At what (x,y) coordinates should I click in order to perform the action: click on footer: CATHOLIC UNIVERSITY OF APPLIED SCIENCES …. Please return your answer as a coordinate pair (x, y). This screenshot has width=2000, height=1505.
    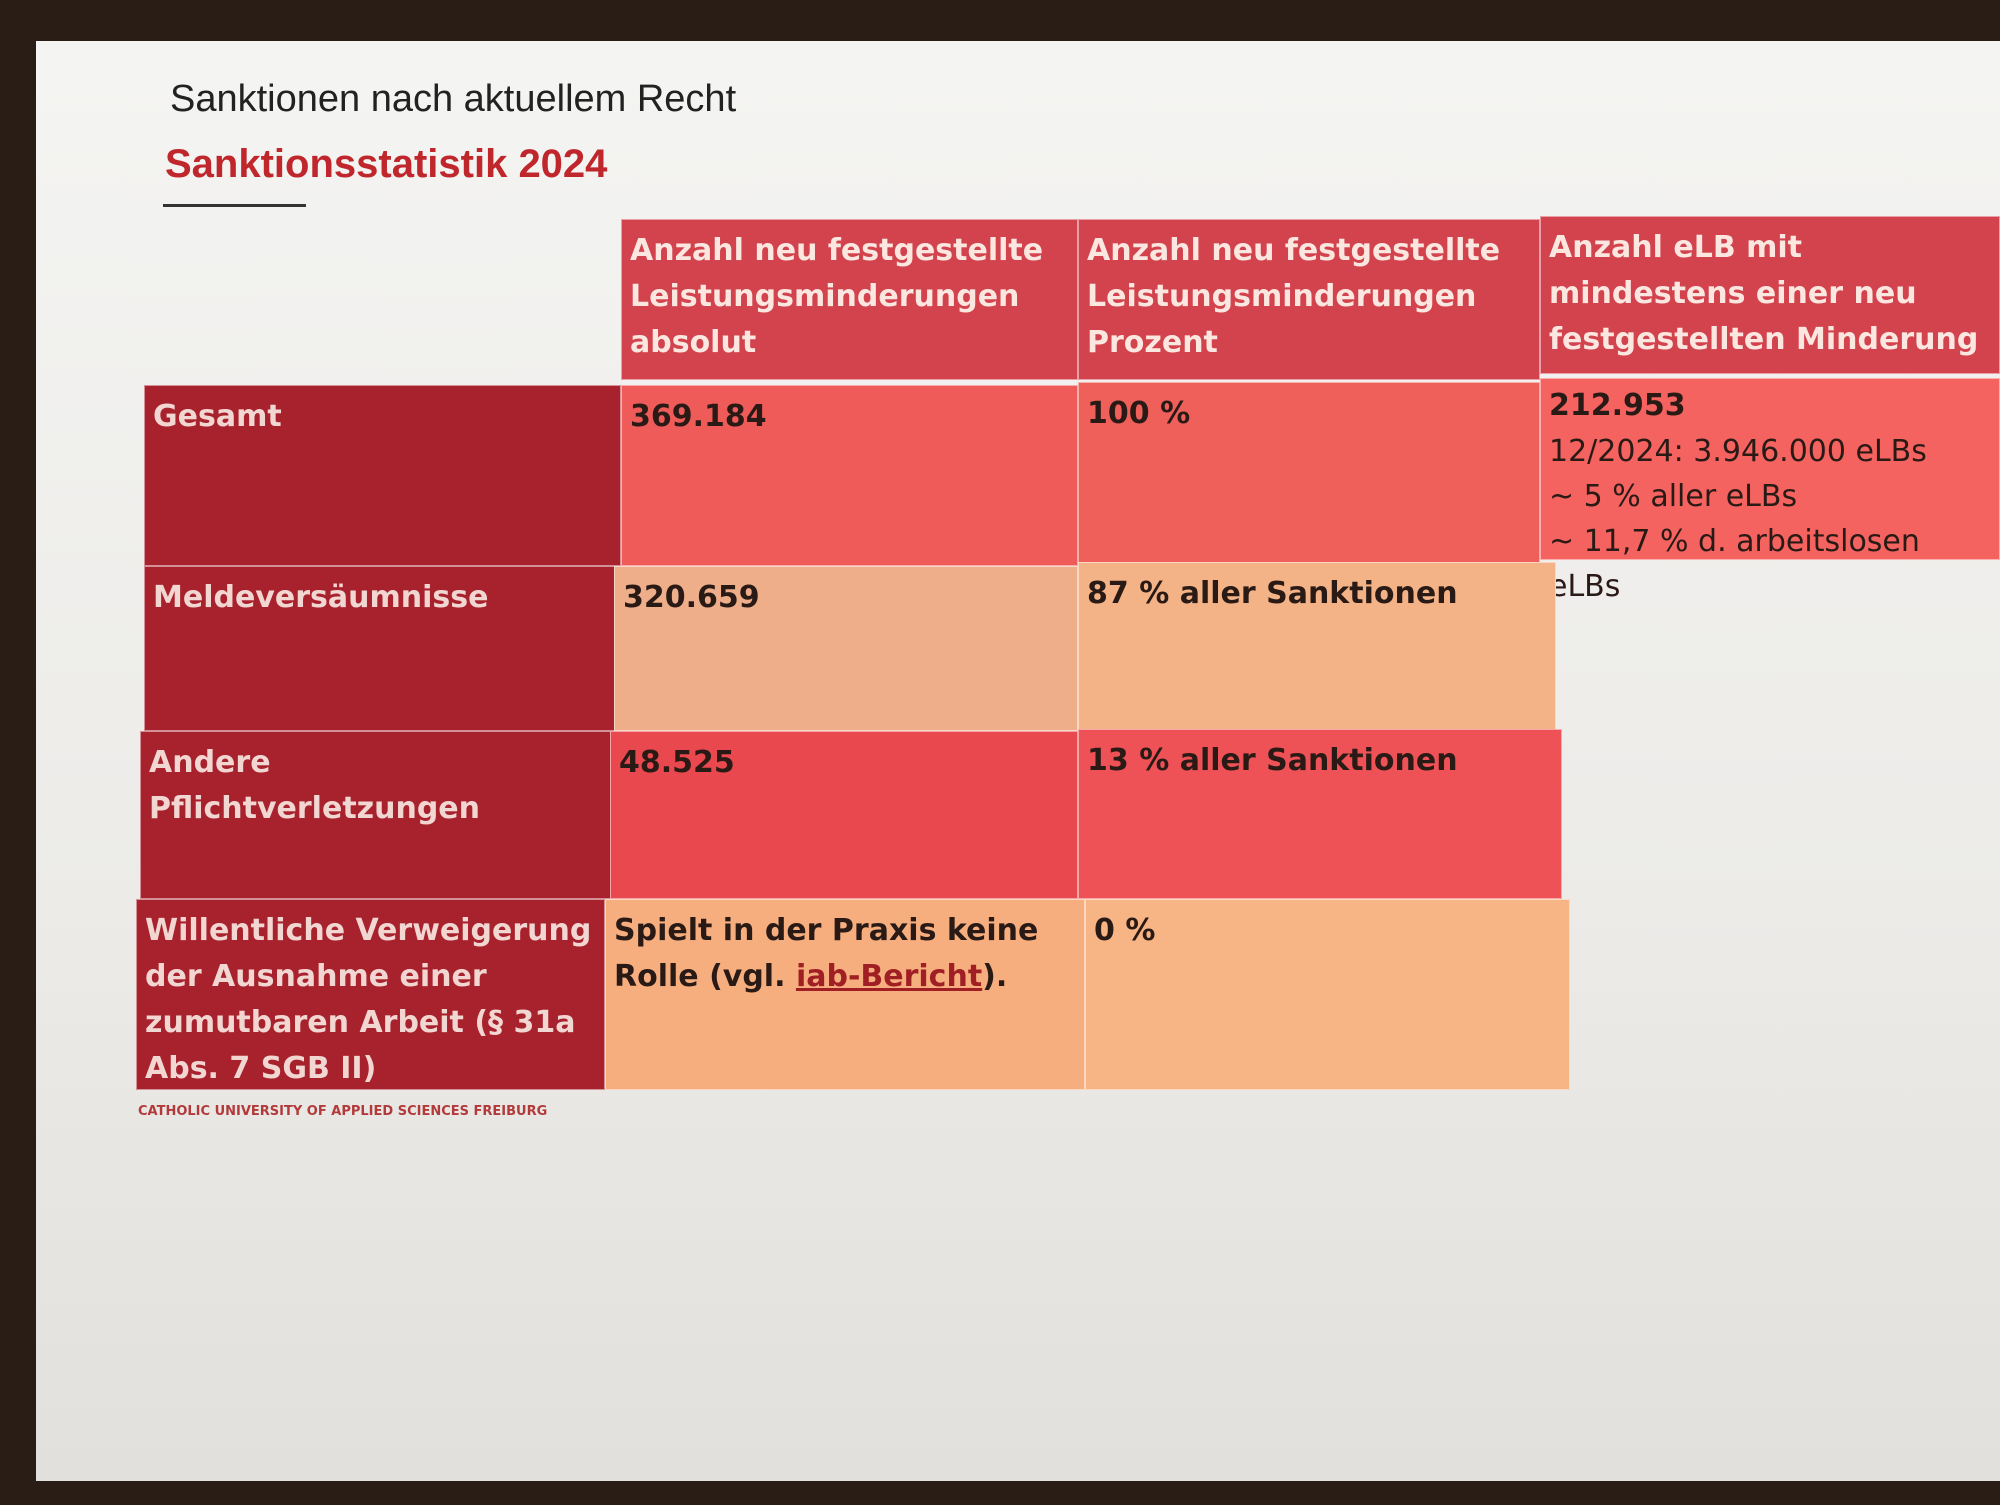
    Looking at the image, I should click on (343, 1111).